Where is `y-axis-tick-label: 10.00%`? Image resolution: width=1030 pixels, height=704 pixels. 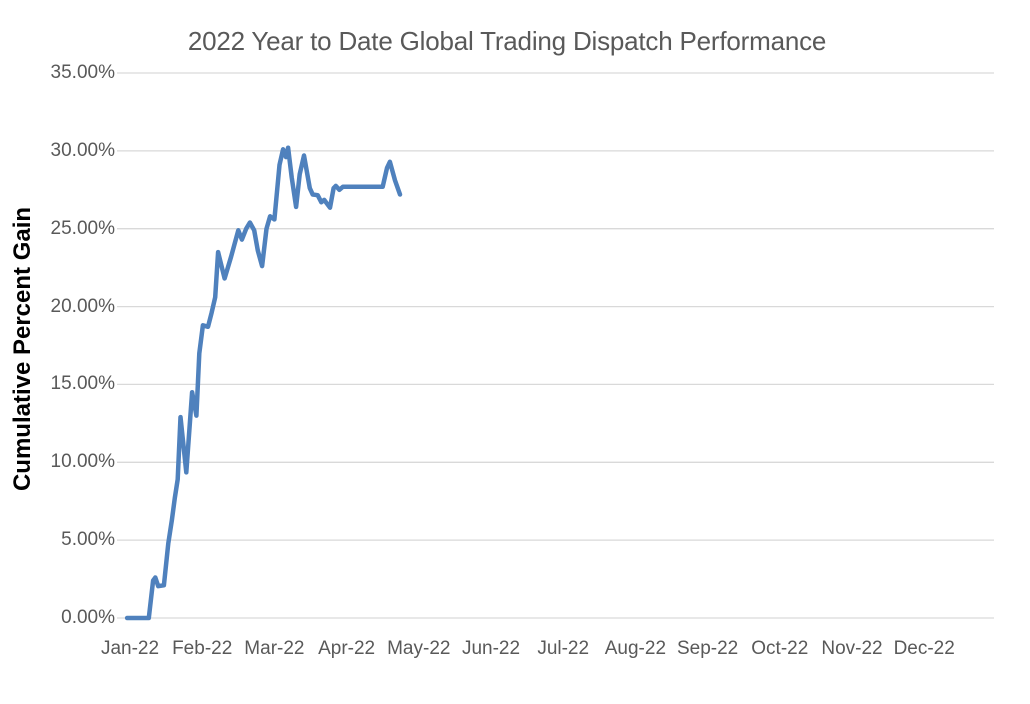 y-axis-tick-label: 10.00% is located at coordinates (82, 462).